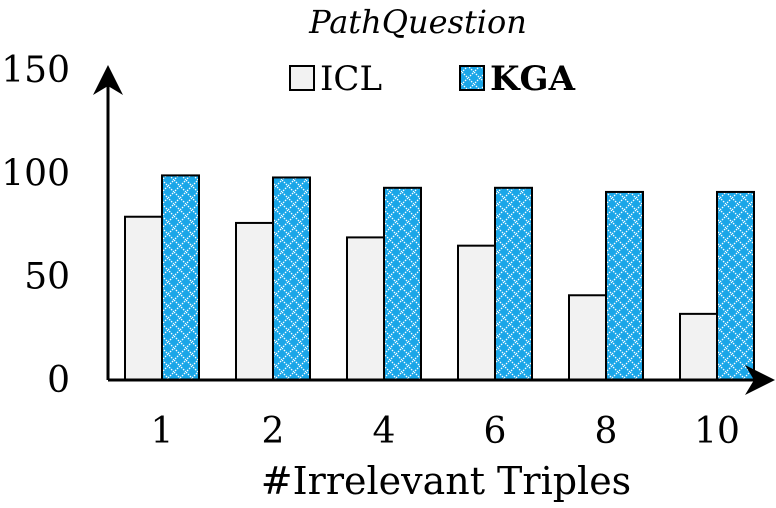 This screenshot has width=776, height=508. Describe the element at coordinates (273, 431) in the screenshot. I see `x-tick-label: 2` at that location.